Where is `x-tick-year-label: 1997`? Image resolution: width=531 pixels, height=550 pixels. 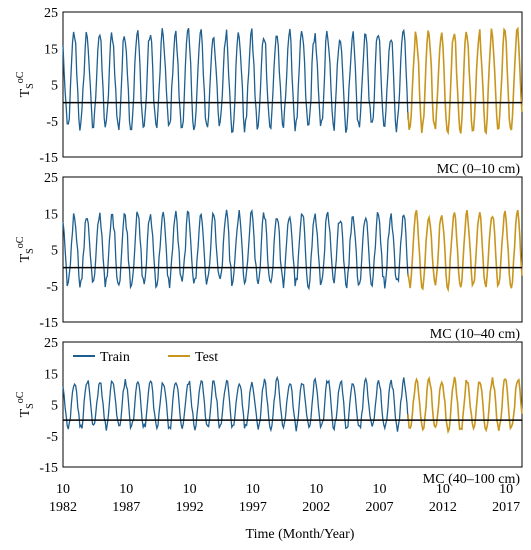
x-tick-year-label: 1997 is located at coordinates (253, 507).